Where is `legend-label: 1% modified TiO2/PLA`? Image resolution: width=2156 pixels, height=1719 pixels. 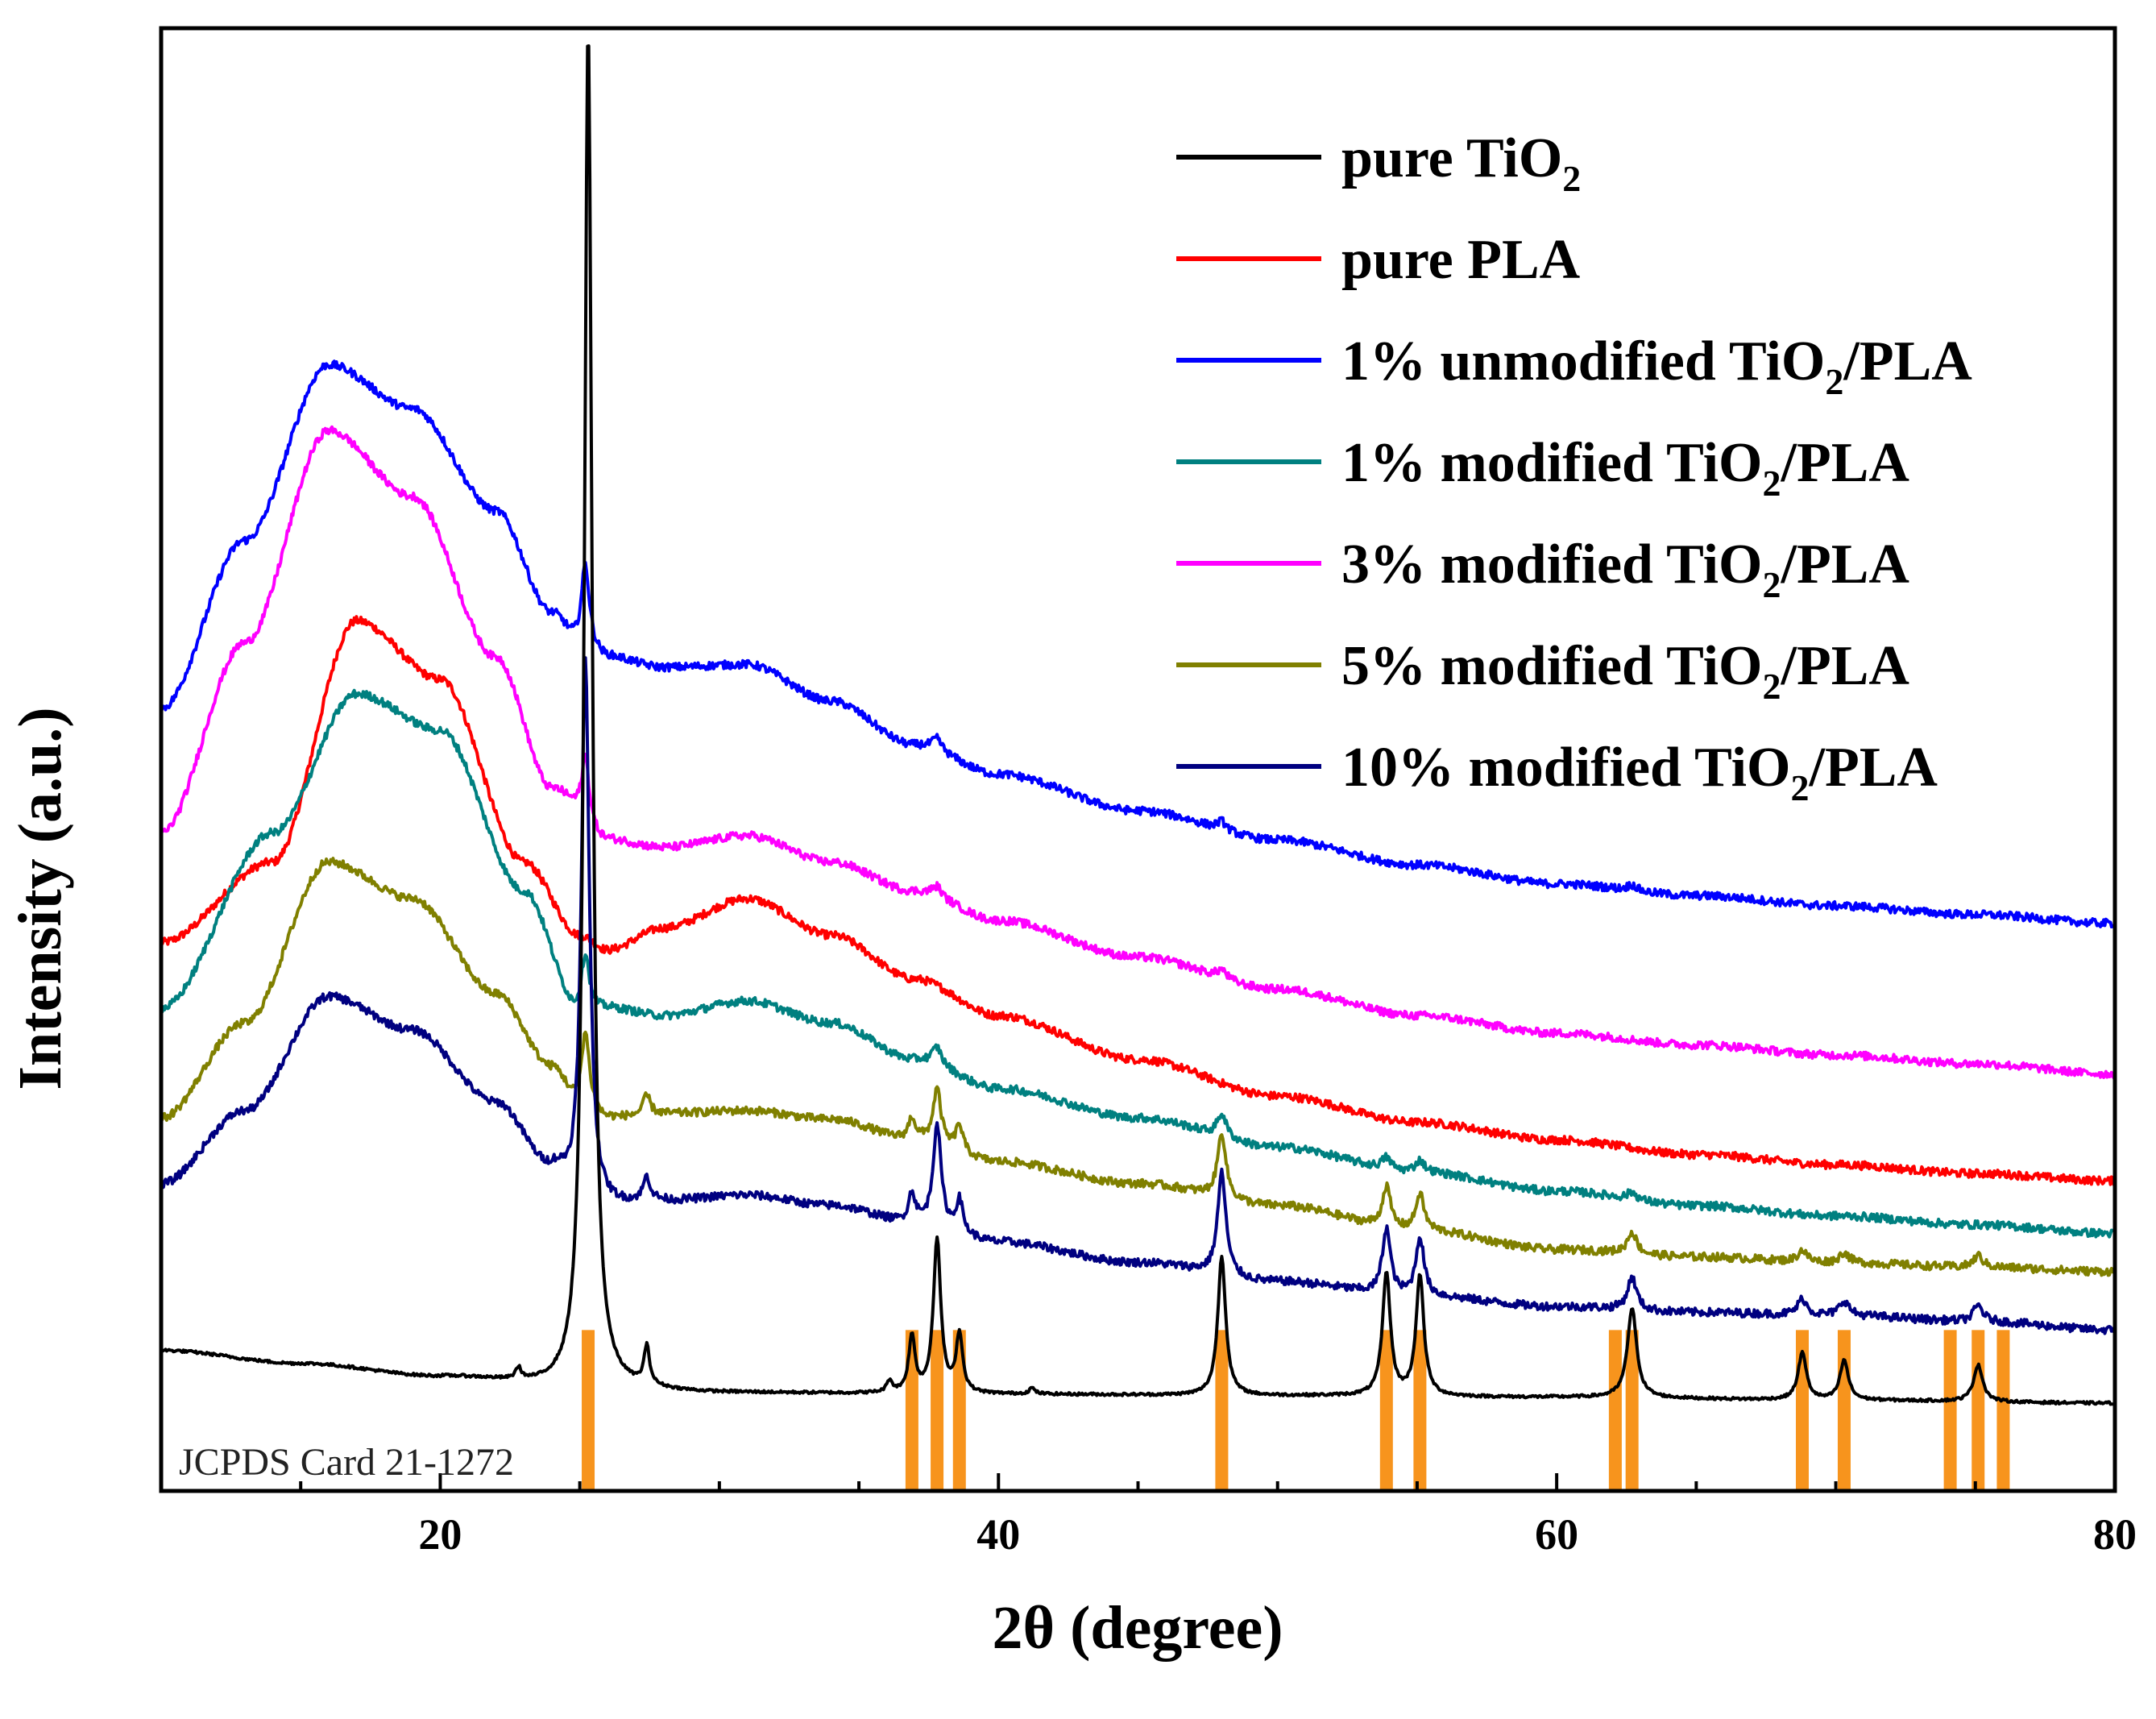
legend-label: 1% modified TiO2/PLA is located at coordinates (1625, 468).